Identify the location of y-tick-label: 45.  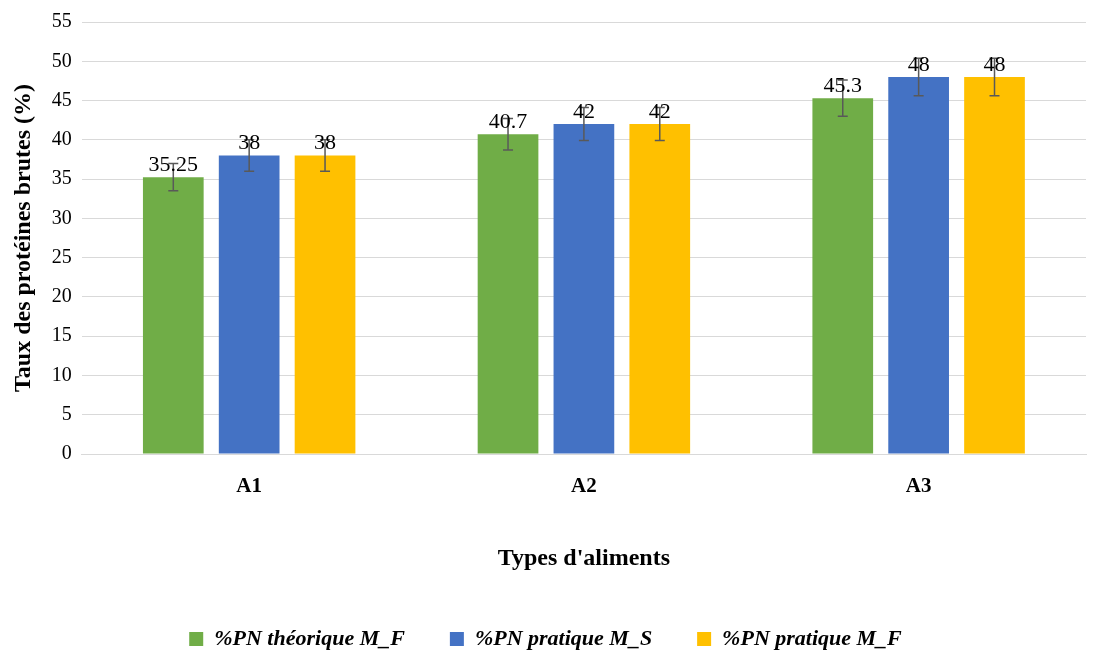
(61, 98).